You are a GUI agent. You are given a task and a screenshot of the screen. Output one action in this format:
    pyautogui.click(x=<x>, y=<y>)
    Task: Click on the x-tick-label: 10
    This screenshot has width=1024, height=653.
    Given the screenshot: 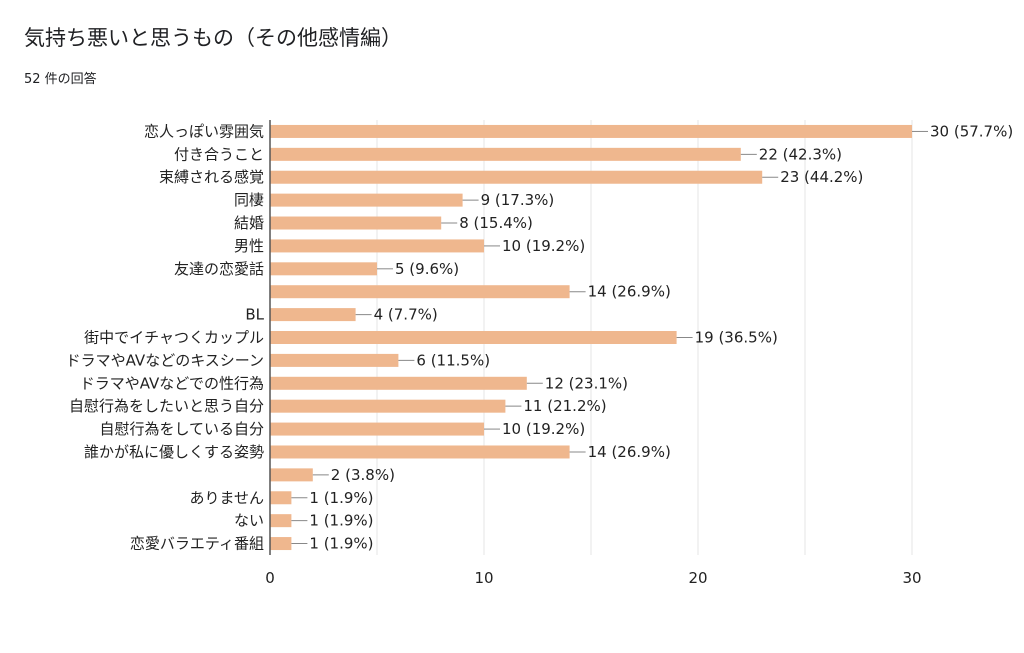 What is the action you would take?
    pyautogui.click(x=483, y=578)
    